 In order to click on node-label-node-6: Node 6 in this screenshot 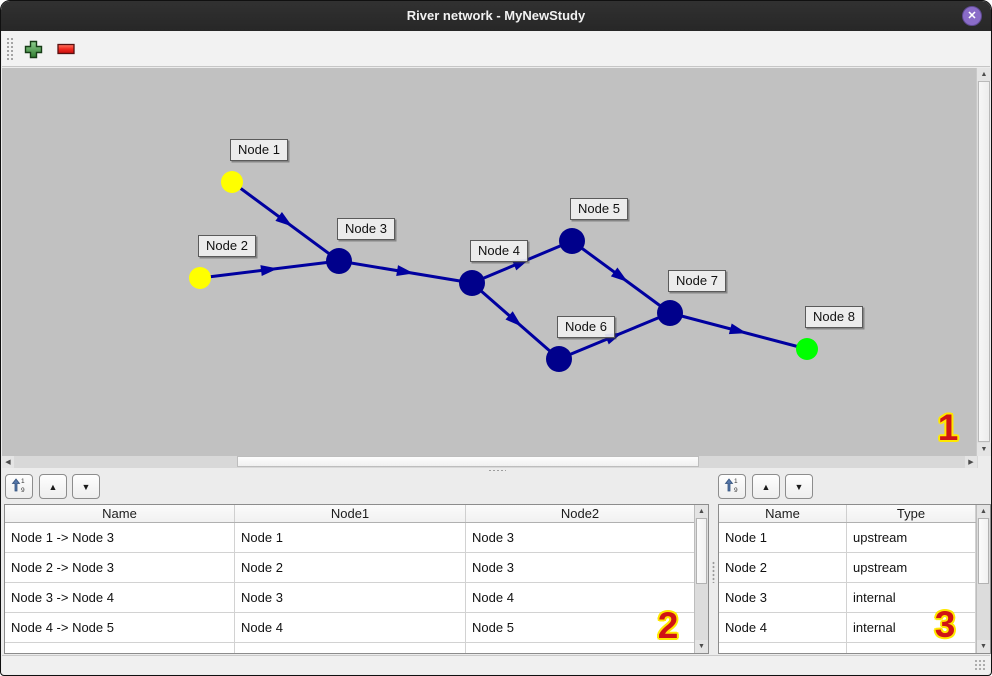, I will do `click(586, 327)`.